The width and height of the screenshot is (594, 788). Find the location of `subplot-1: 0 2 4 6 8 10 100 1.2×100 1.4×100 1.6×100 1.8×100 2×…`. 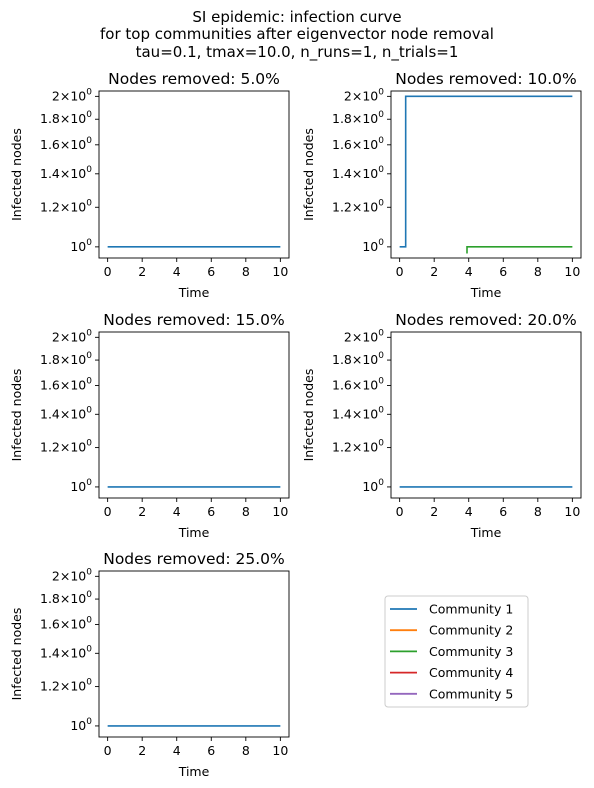

subplot-1: 0 2 4 6 8 10 100 1.2×100 1.4×100 1.6×100 1.8×100 2×… is located at coordinates (149, 185).